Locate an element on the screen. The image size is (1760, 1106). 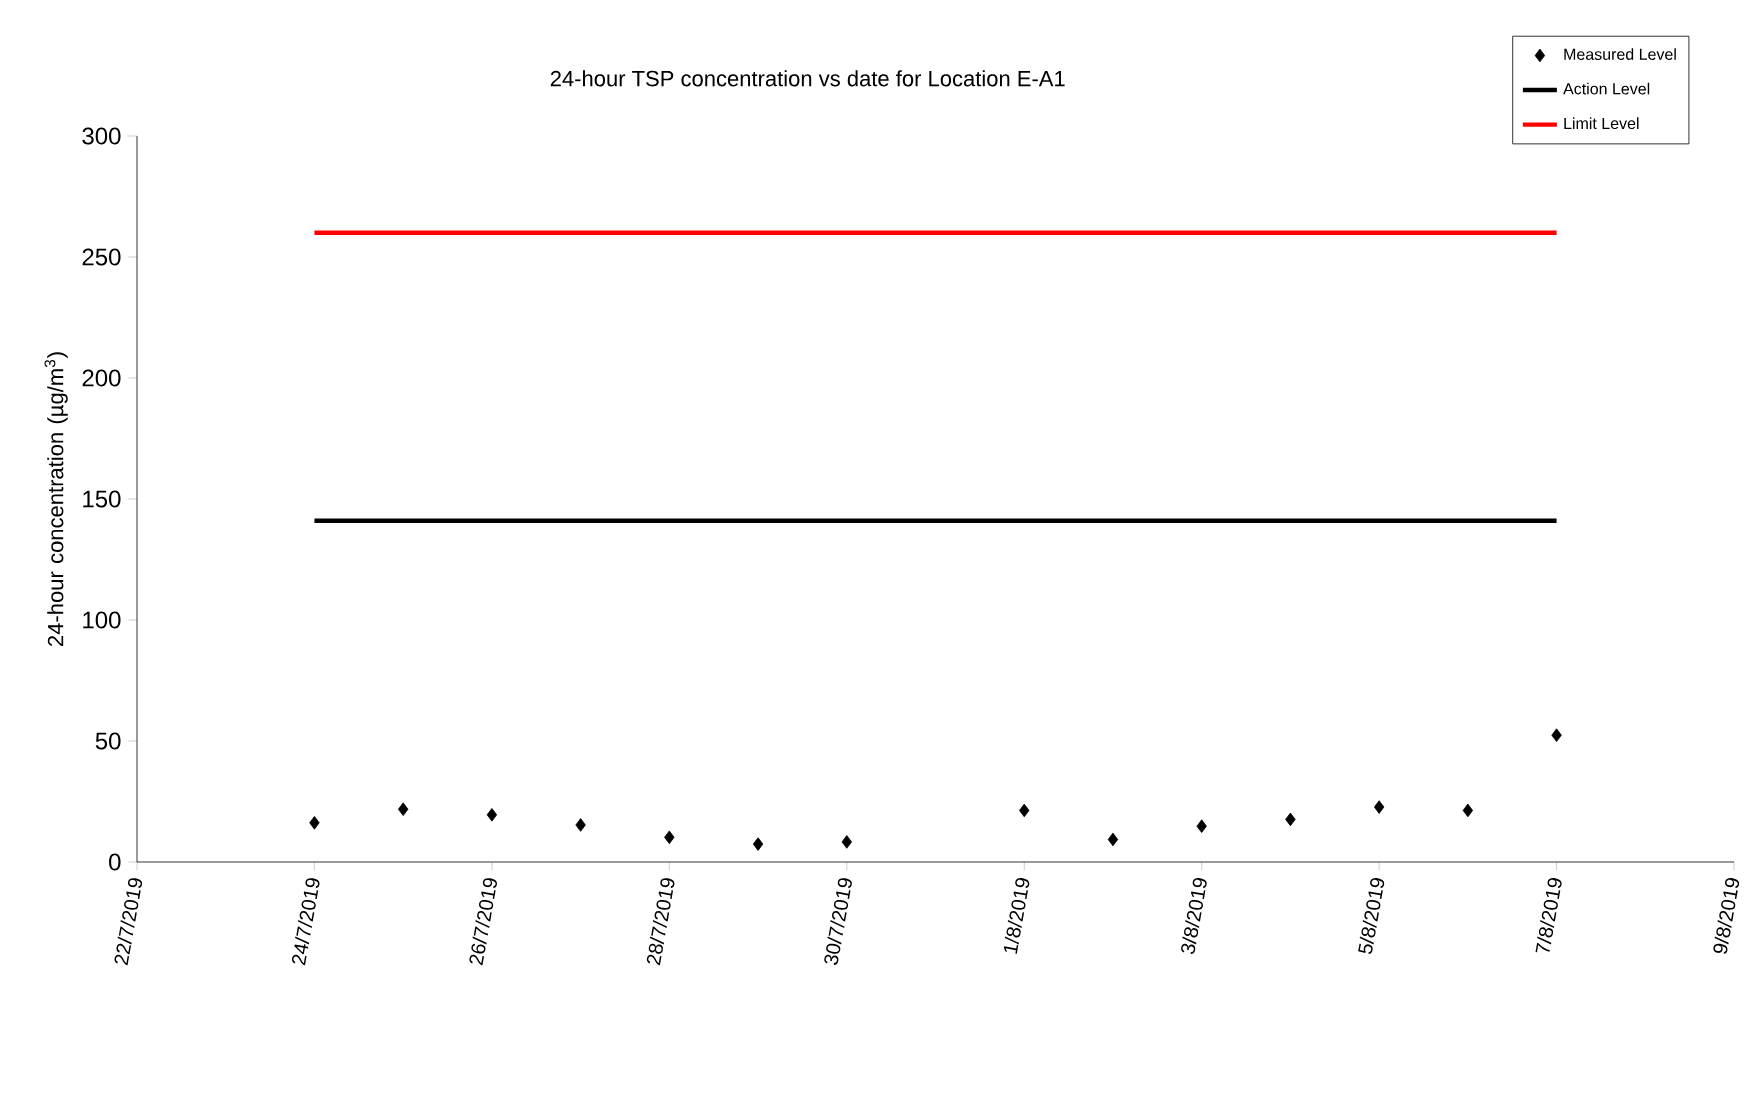
legend-label: Action Level is located at coordinates (1606, 88).